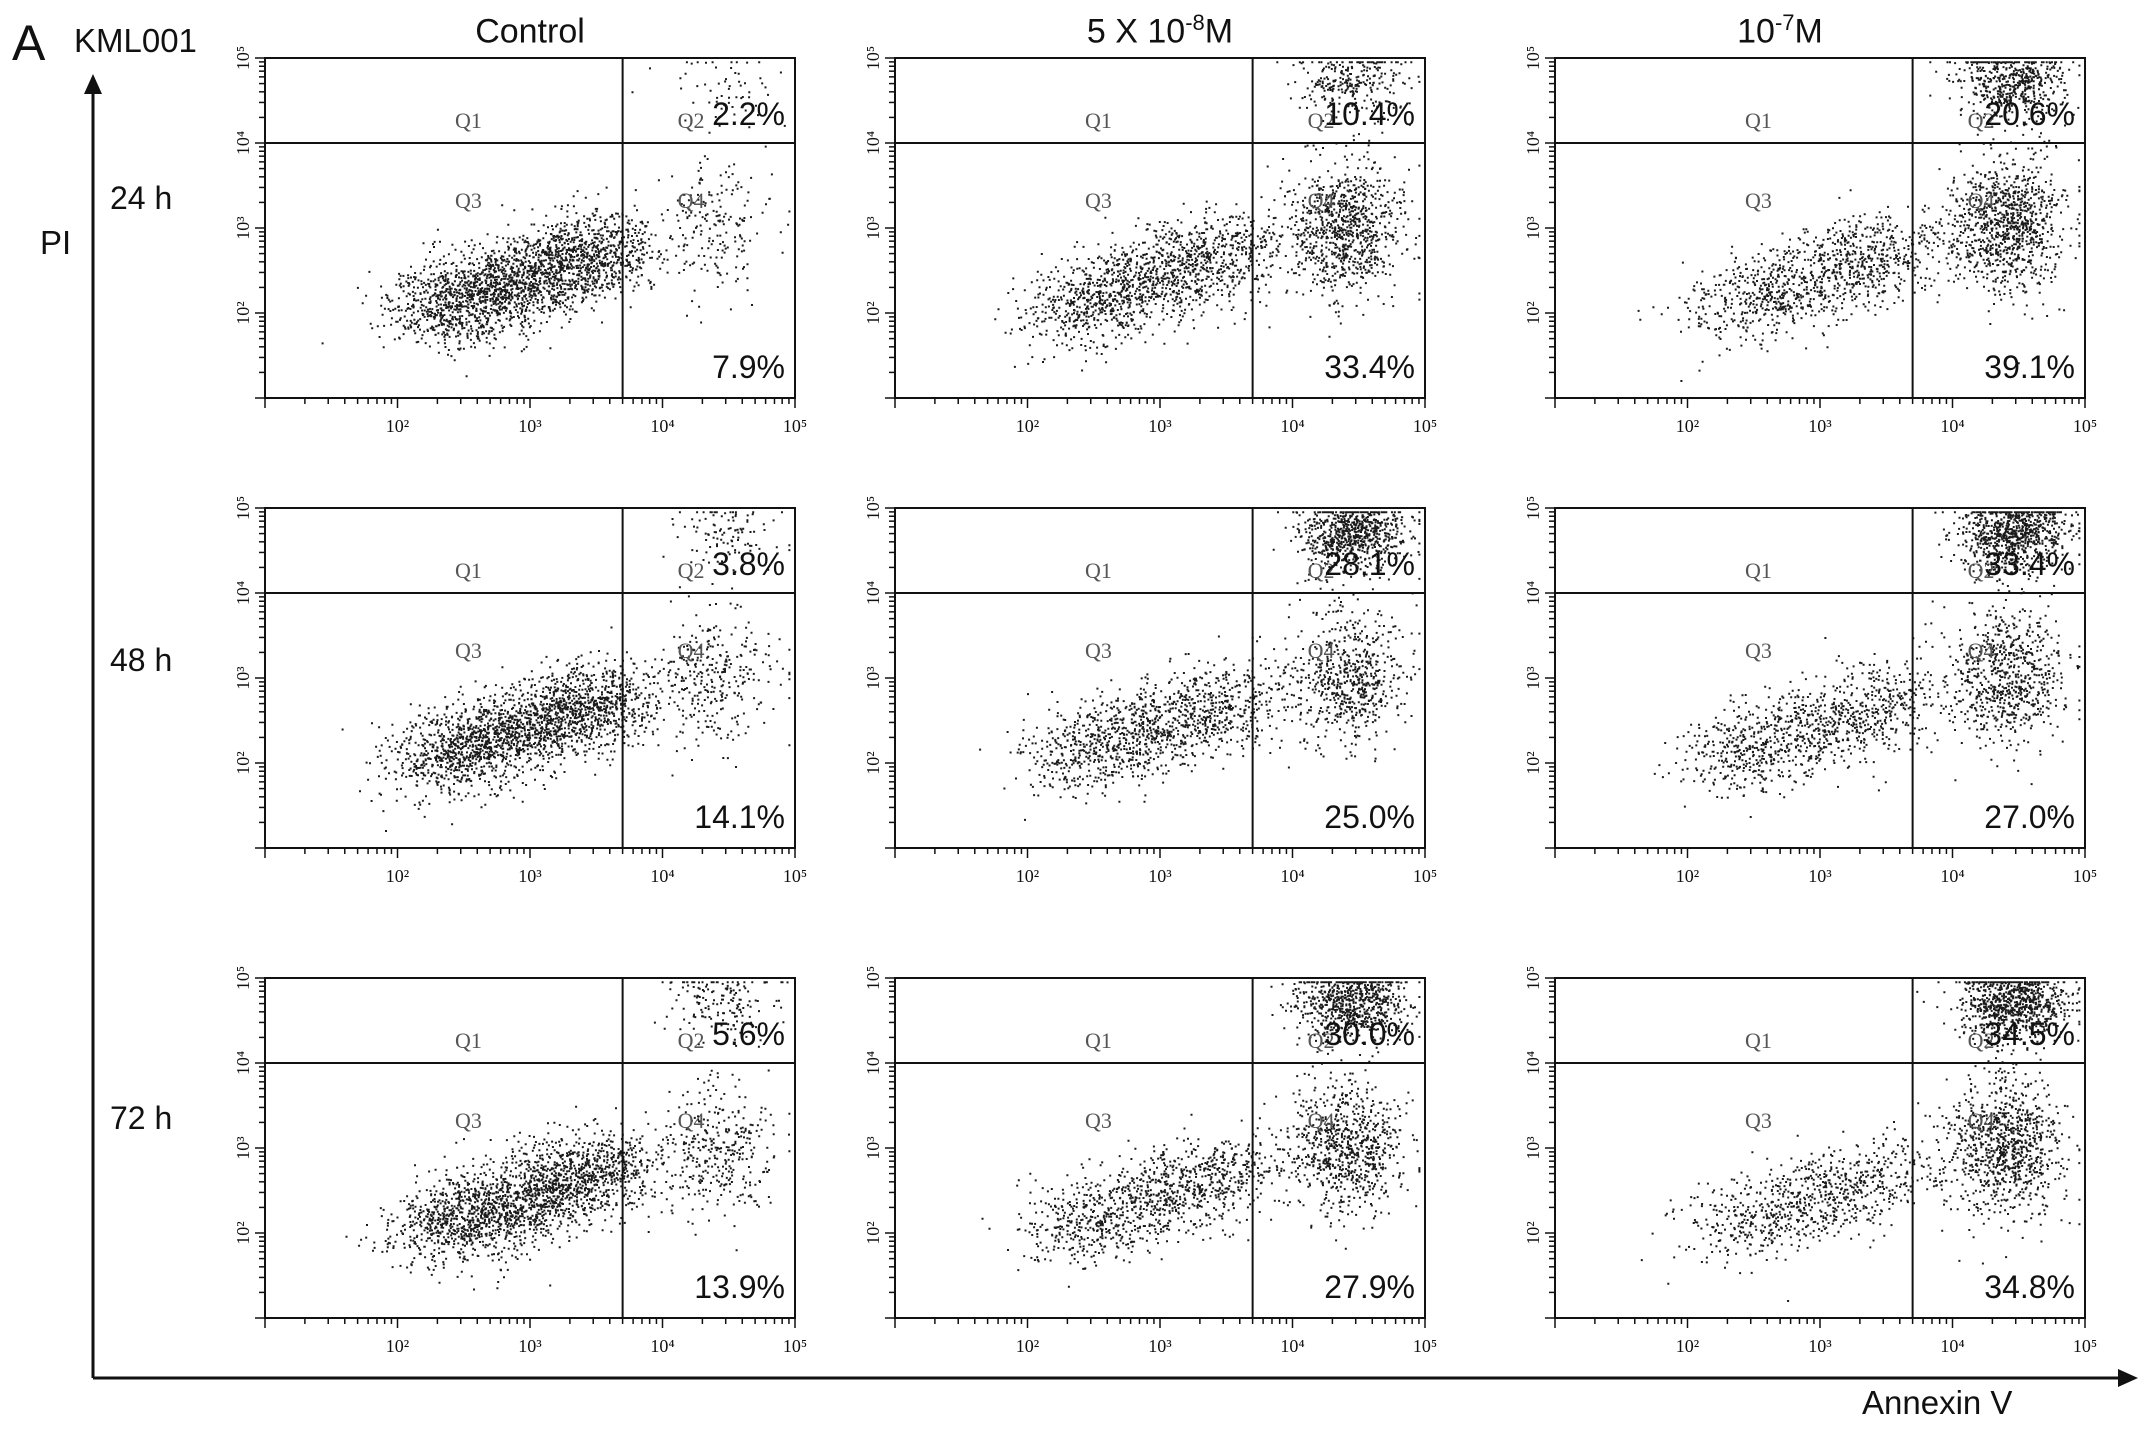 The height and width of the screenshot is (1429, 2150). I want to click on q2-percentage: 30.0%, so click(1369, 1034).